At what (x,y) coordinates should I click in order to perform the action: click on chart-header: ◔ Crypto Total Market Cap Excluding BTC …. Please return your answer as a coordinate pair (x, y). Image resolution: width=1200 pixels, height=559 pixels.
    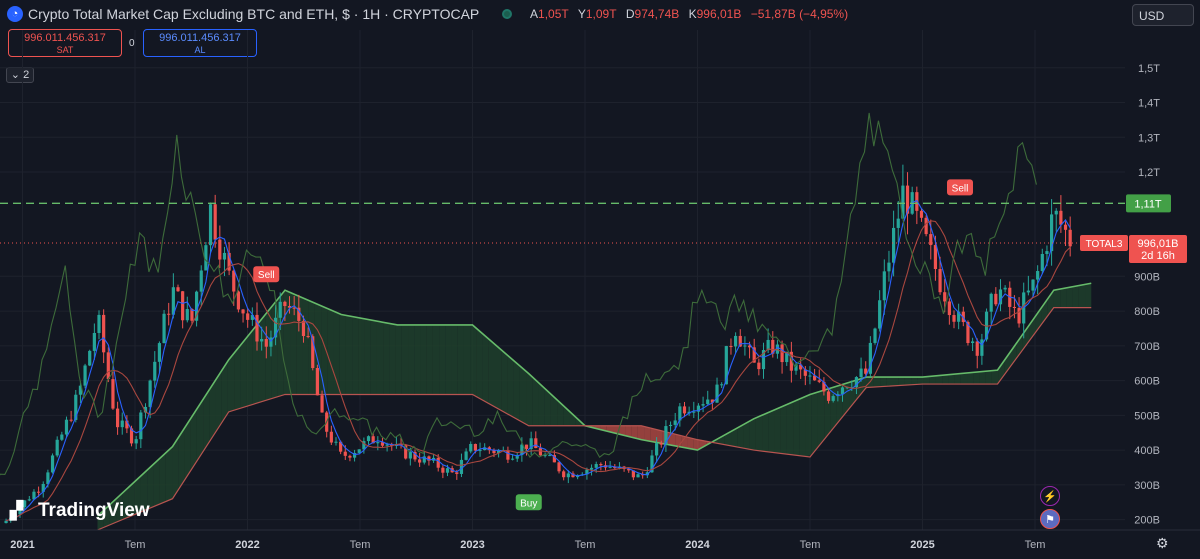
    Looking at the image, I should click on (600, 15).